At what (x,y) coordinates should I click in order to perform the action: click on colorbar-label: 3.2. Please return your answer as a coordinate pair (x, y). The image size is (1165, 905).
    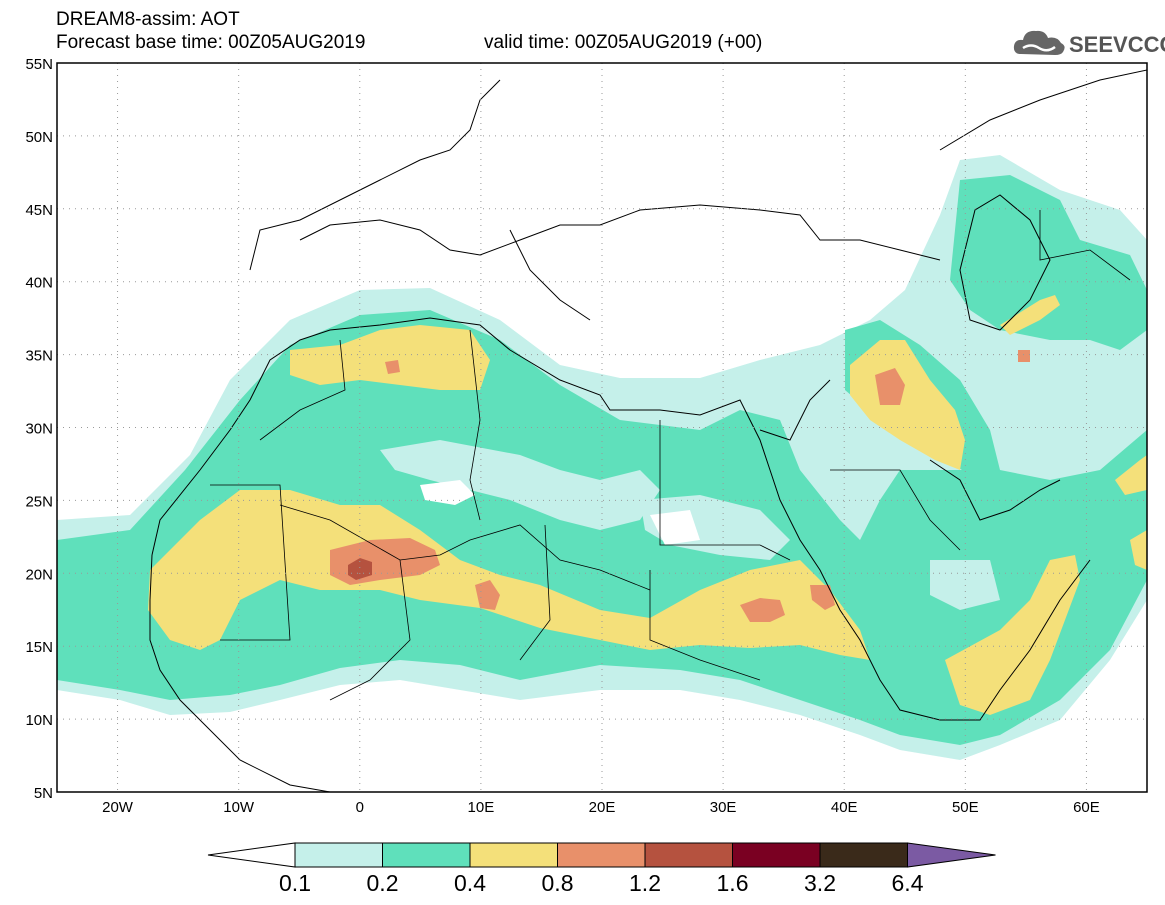
    Looking at the image, I should click on (820, 883).